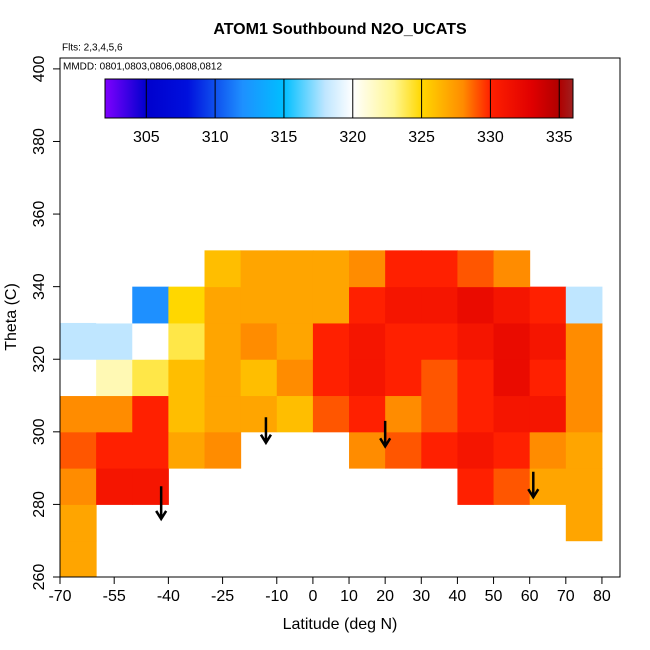 The width and height of the screenshot is (650, 650). What do you see at coordinates (340, 29) in the screenshot?
I see `chart-title: ATOM1 Southbound N2O_UCATS` at bounding box center [340, 29].